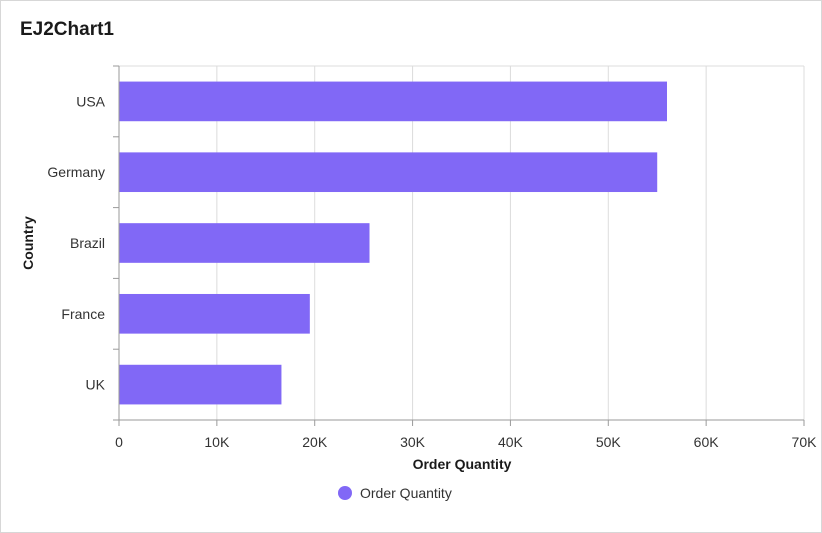 This screenshot has height=533, width=822. I want to click on x-tick-label: 30K, so click(413, 442).